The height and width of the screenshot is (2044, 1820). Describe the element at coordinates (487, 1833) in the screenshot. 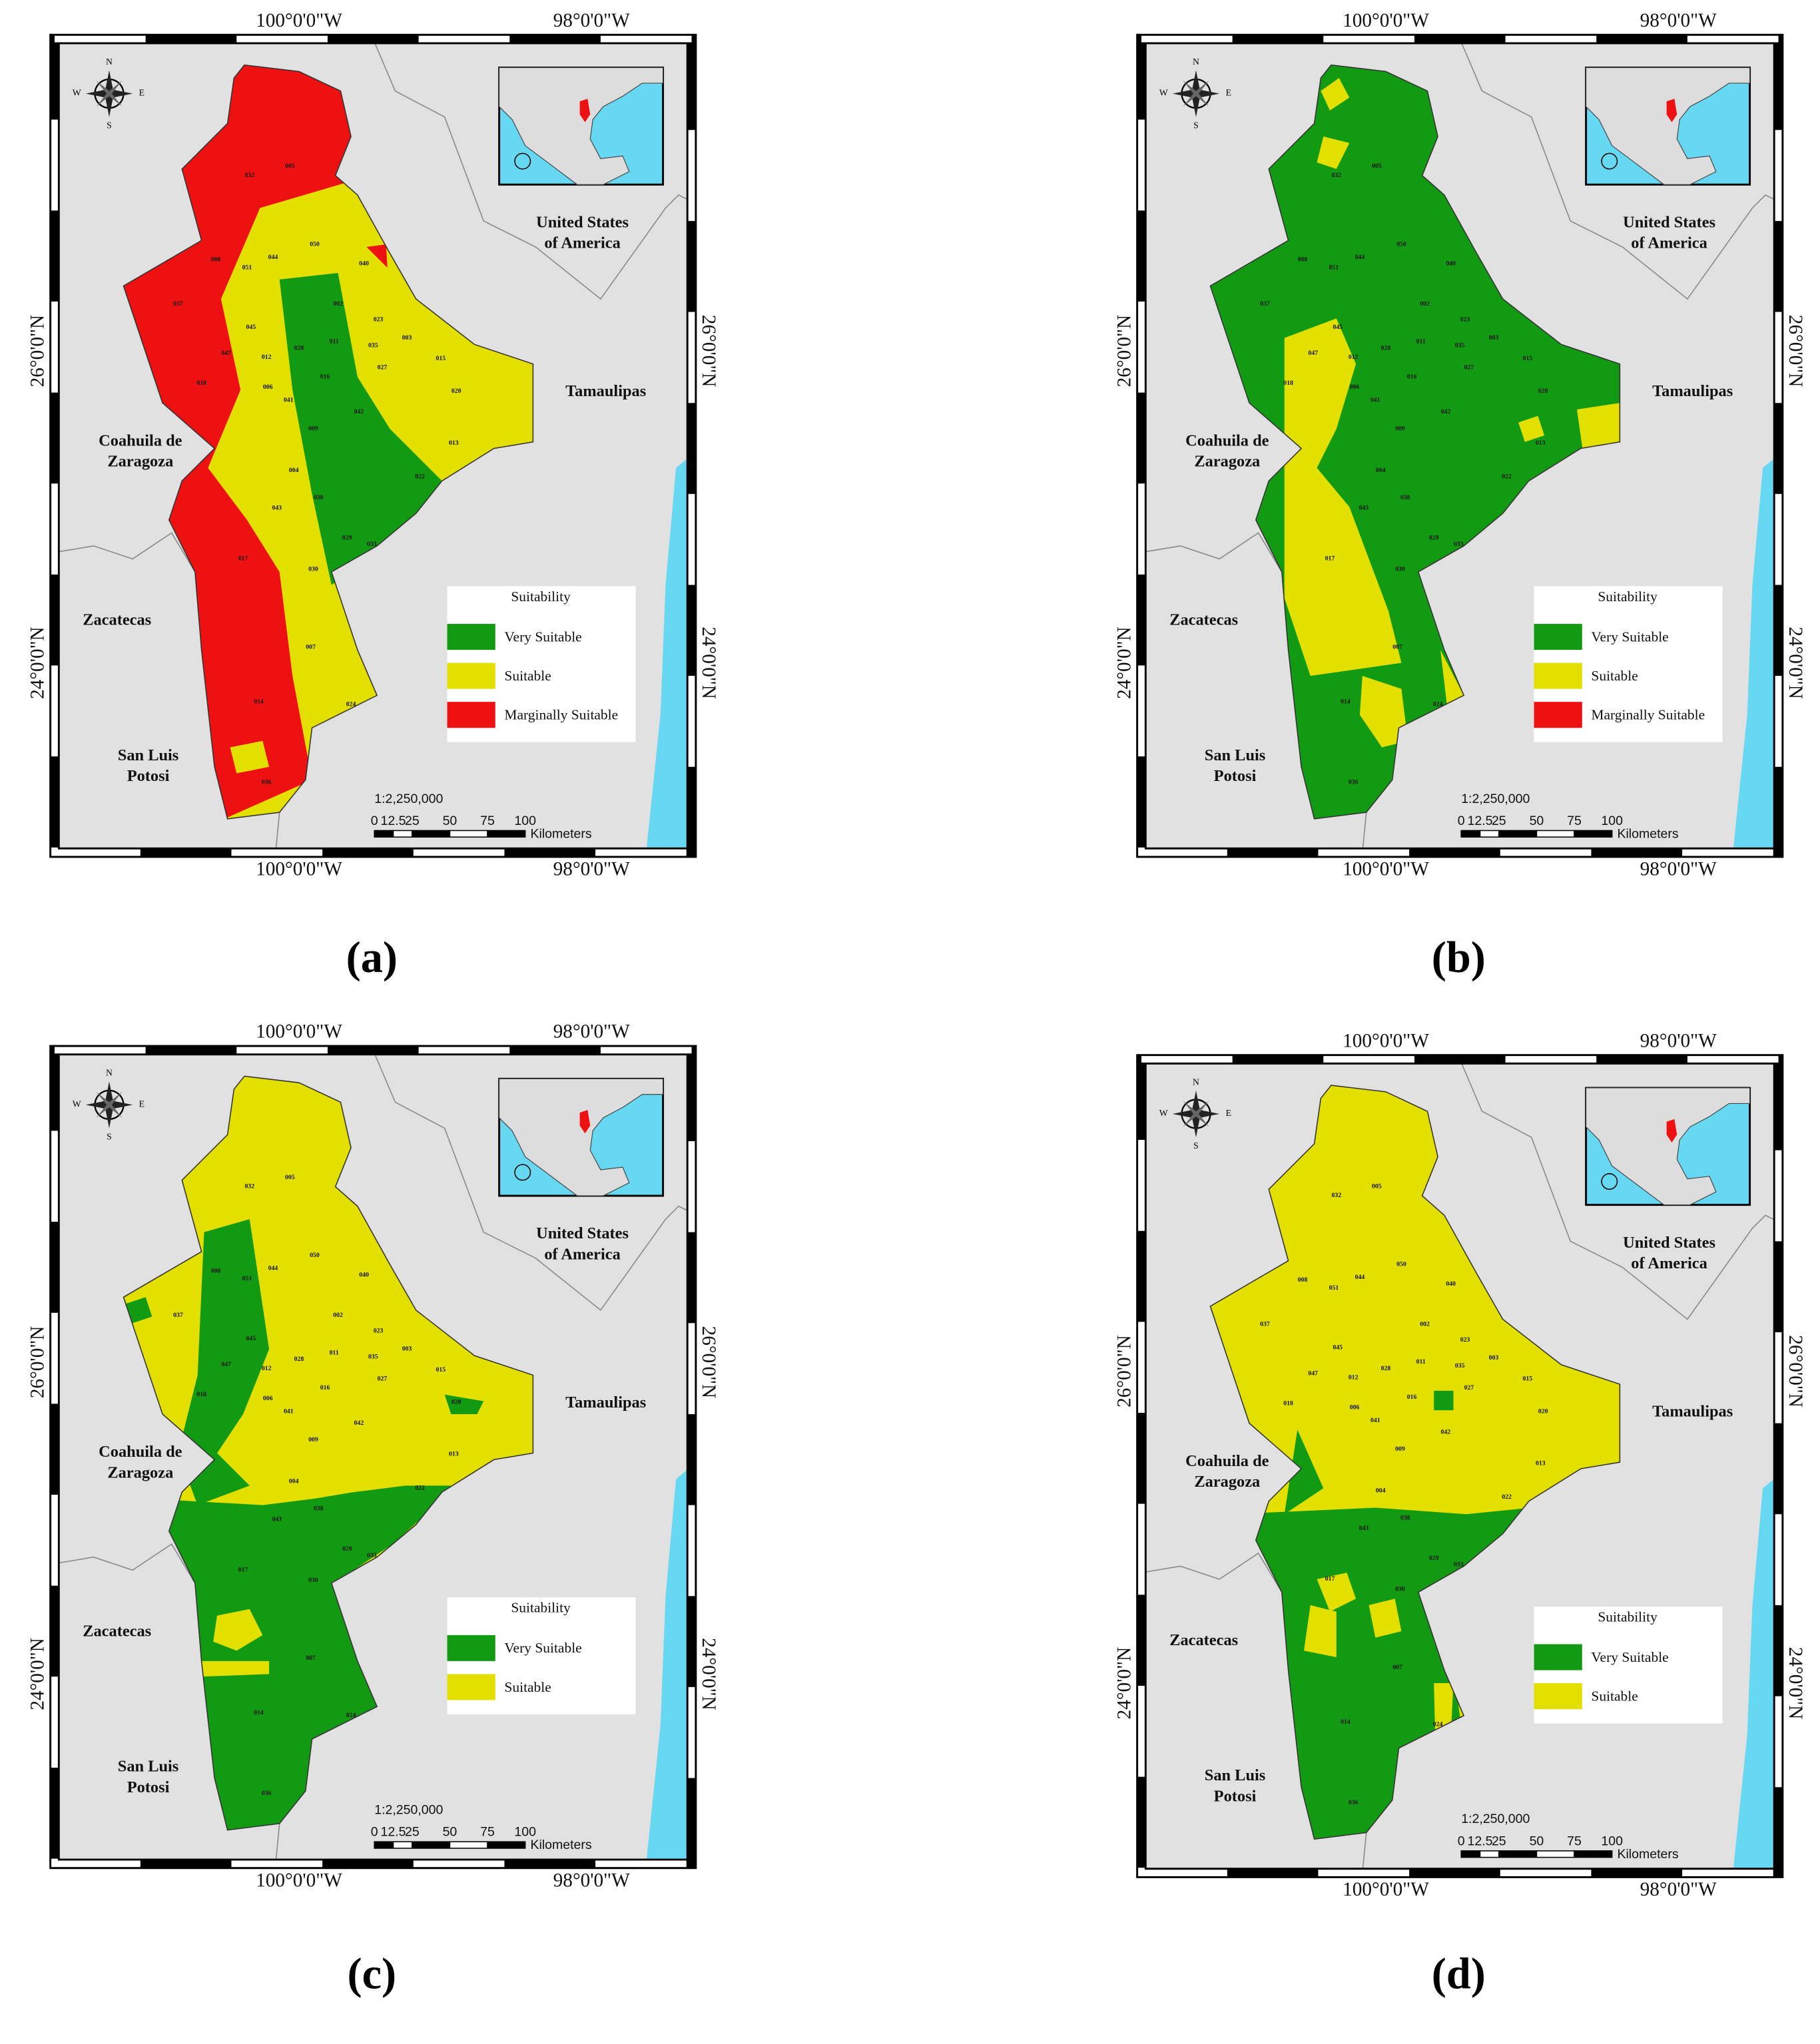

I see `scale-tick-label: 75` at that location.